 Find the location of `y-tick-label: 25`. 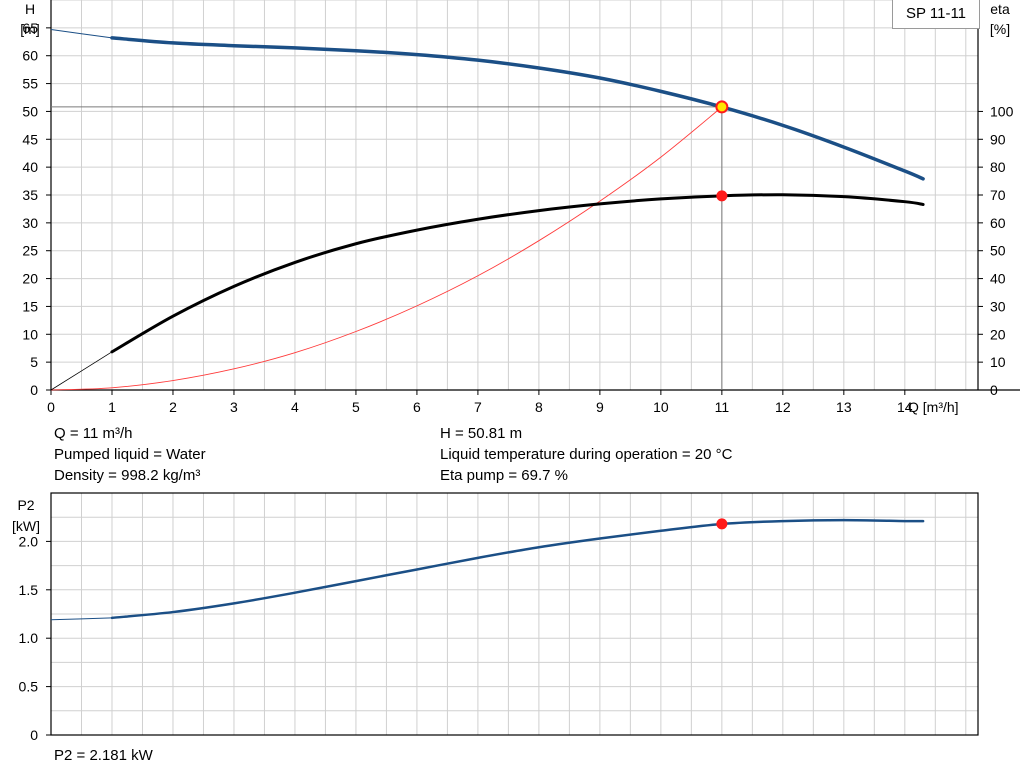

y-tick-label: 25 is located at coordinates (30, 251).